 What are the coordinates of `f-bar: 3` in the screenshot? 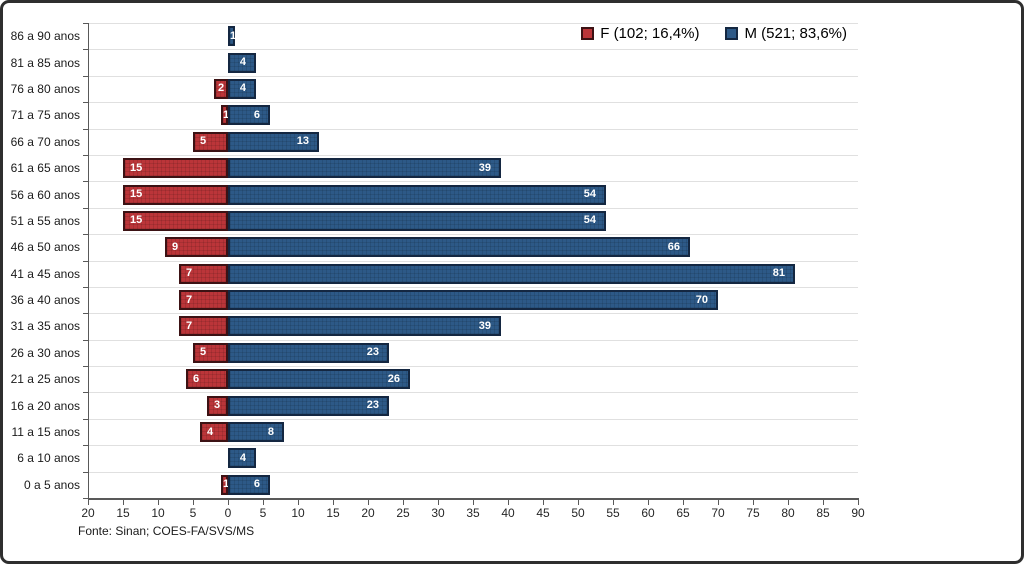 It's located at (217, 405).